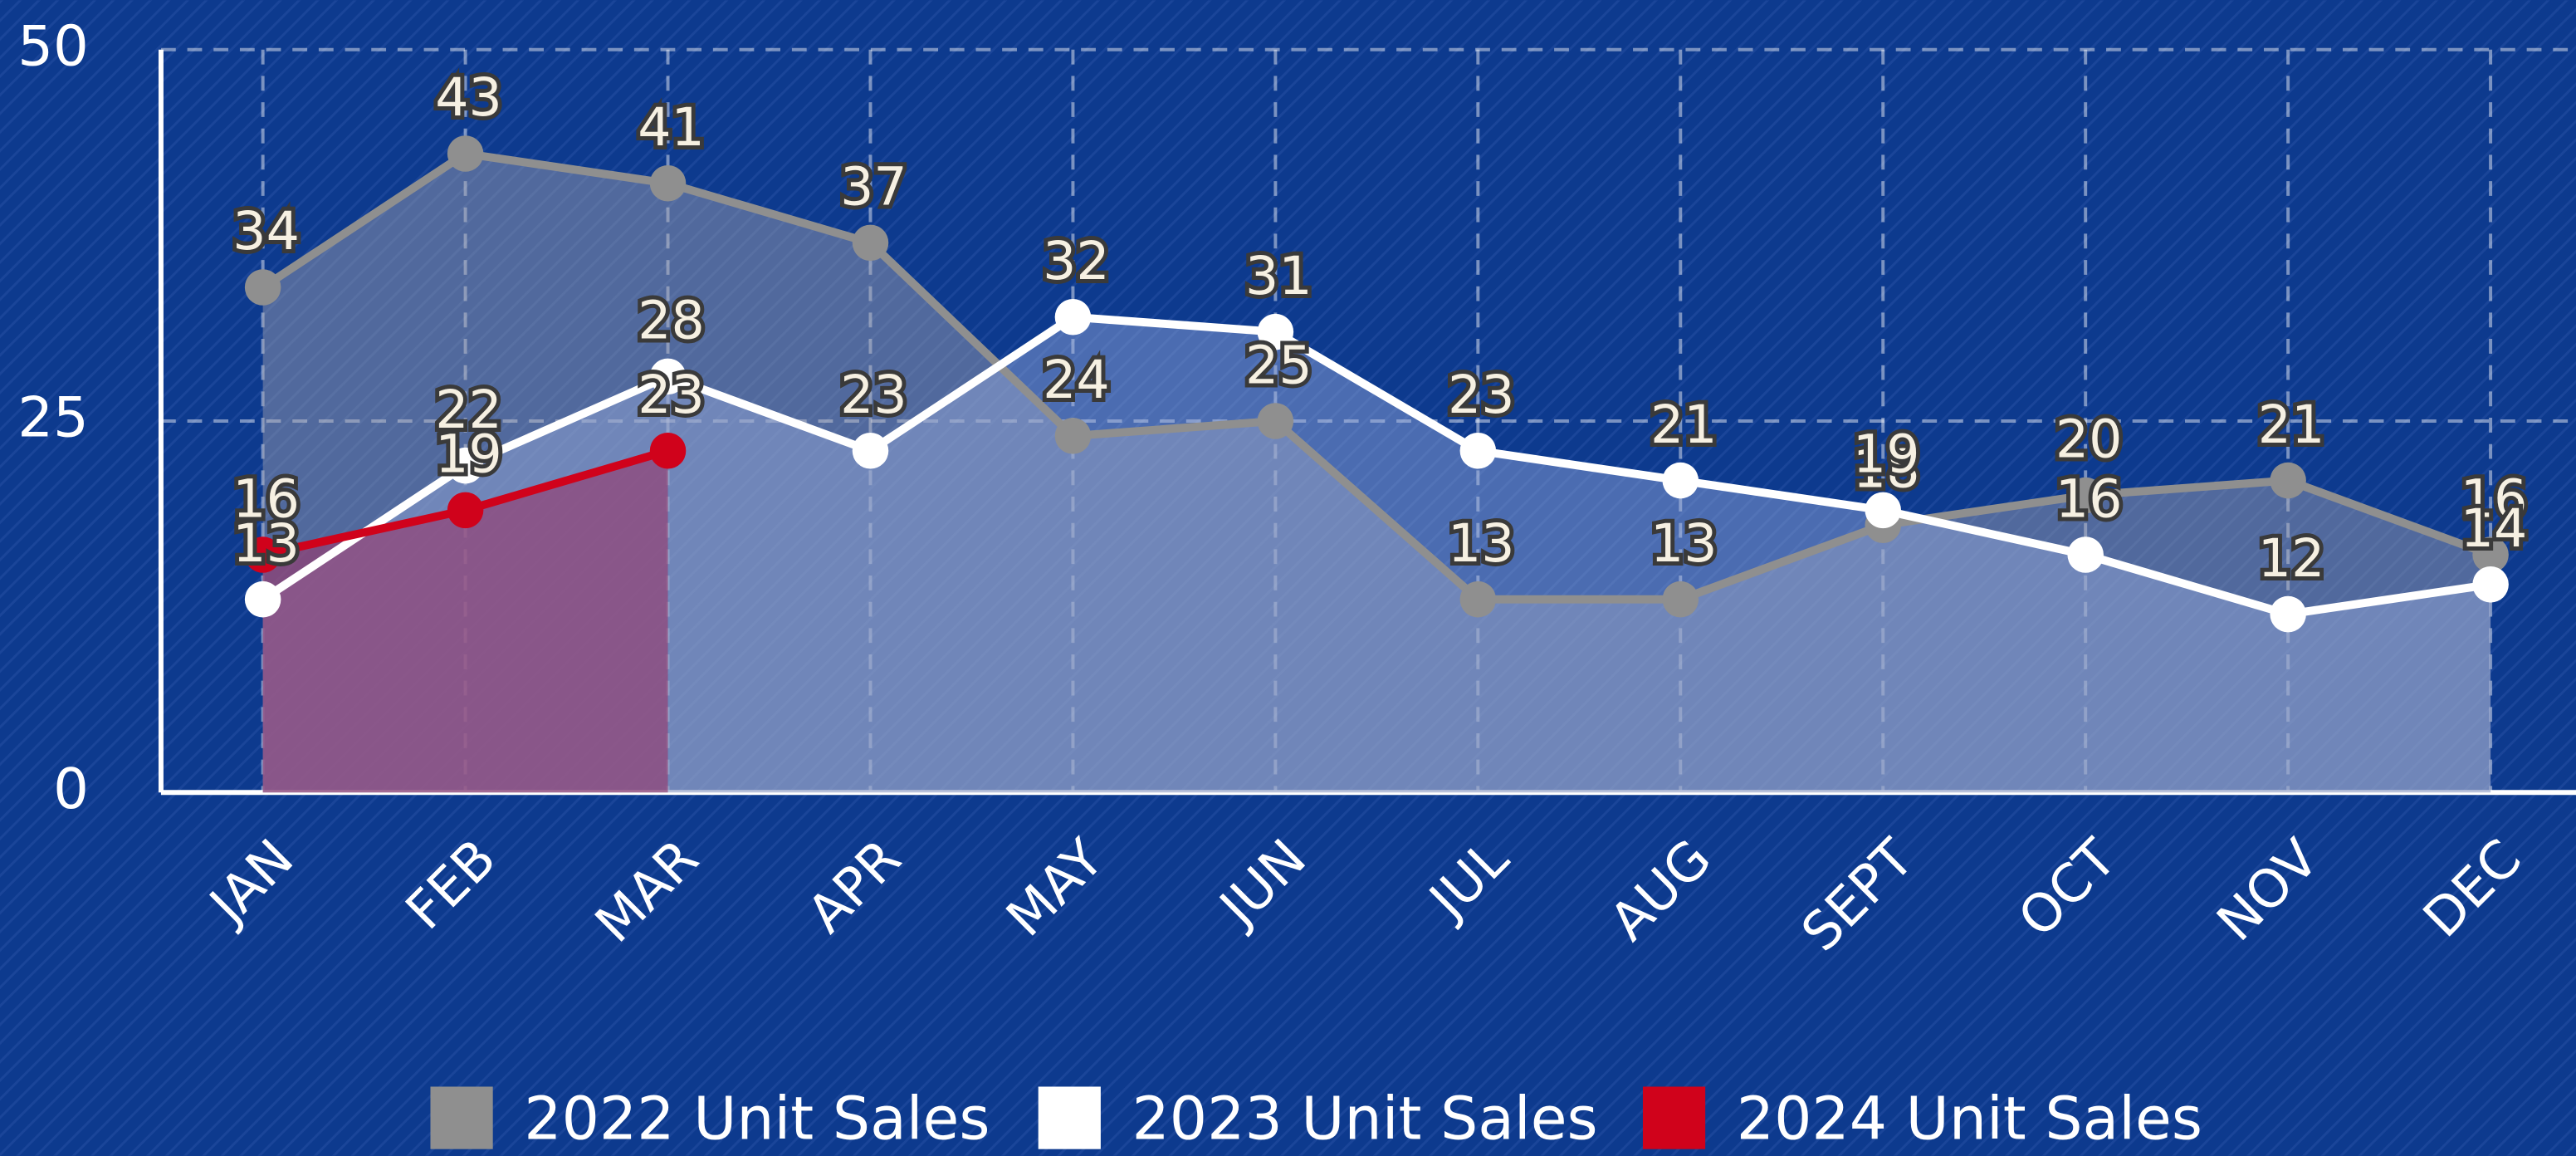 The image size is (2576, 1156). I want to click on data-label: 24, so click(1076, 380).